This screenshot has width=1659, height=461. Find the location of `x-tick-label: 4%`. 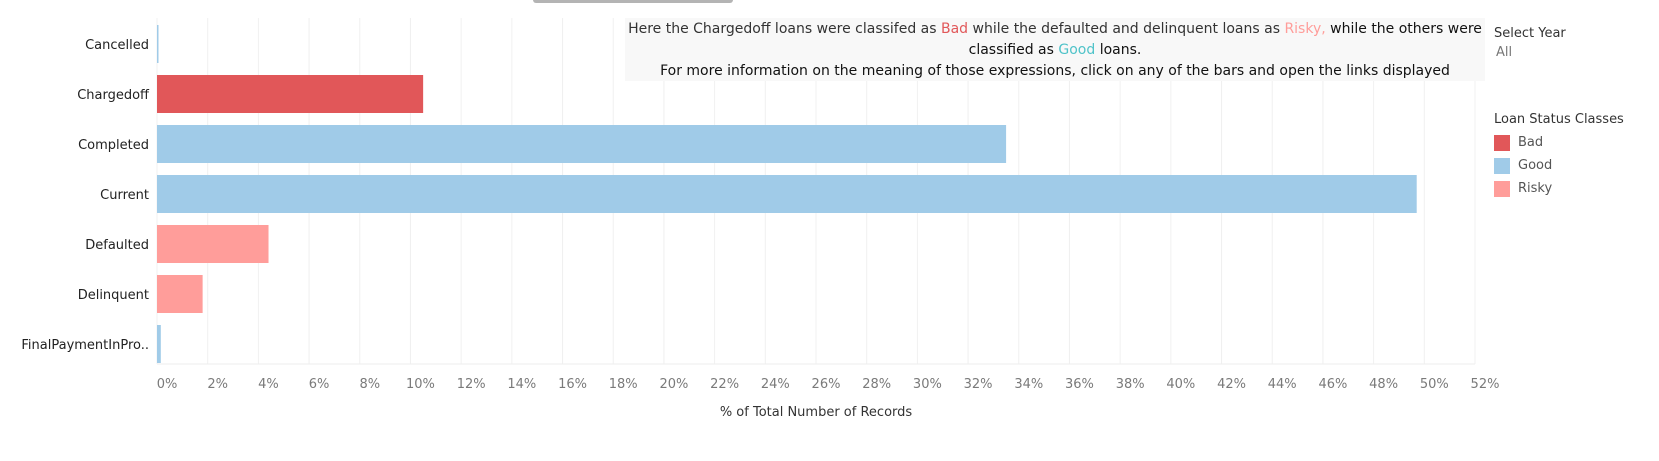

x-tick-label: 4% is located at coordinates (268, 384).